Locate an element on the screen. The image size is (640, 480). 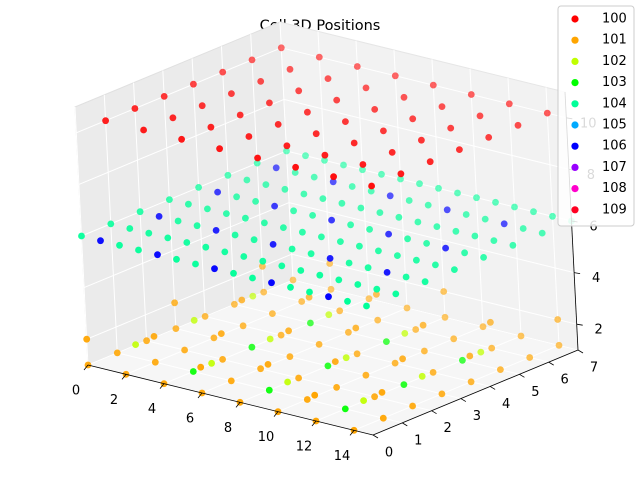
y-tick-label: 2 is located at coordinates (447, 428).